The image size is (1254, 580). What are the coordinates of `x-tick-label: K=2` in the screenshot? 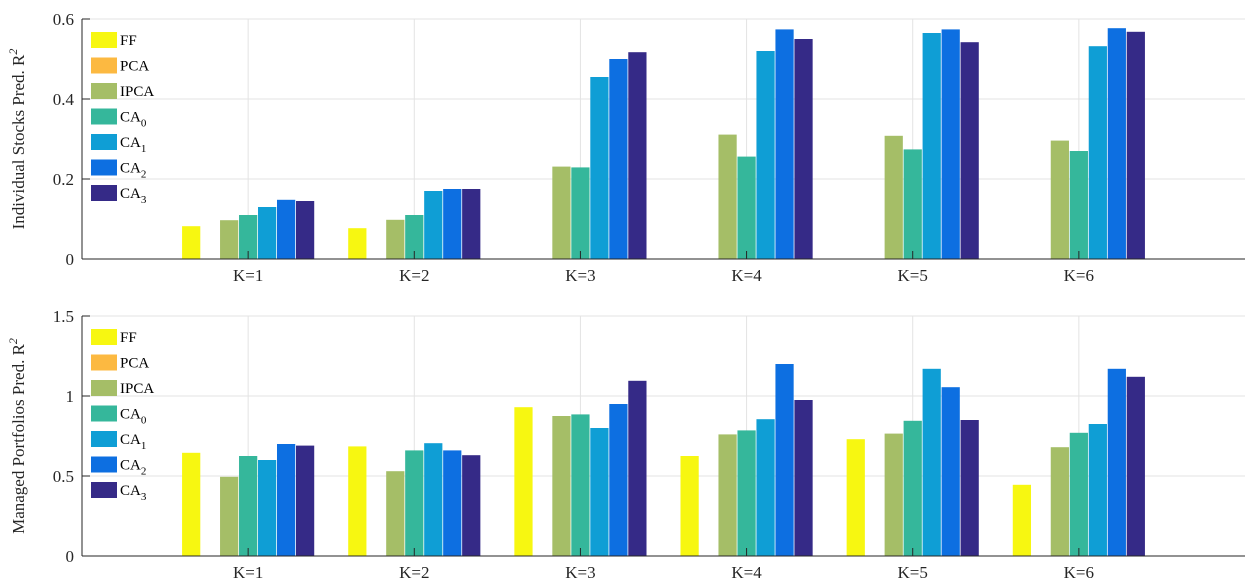 It's located at (414, 275).